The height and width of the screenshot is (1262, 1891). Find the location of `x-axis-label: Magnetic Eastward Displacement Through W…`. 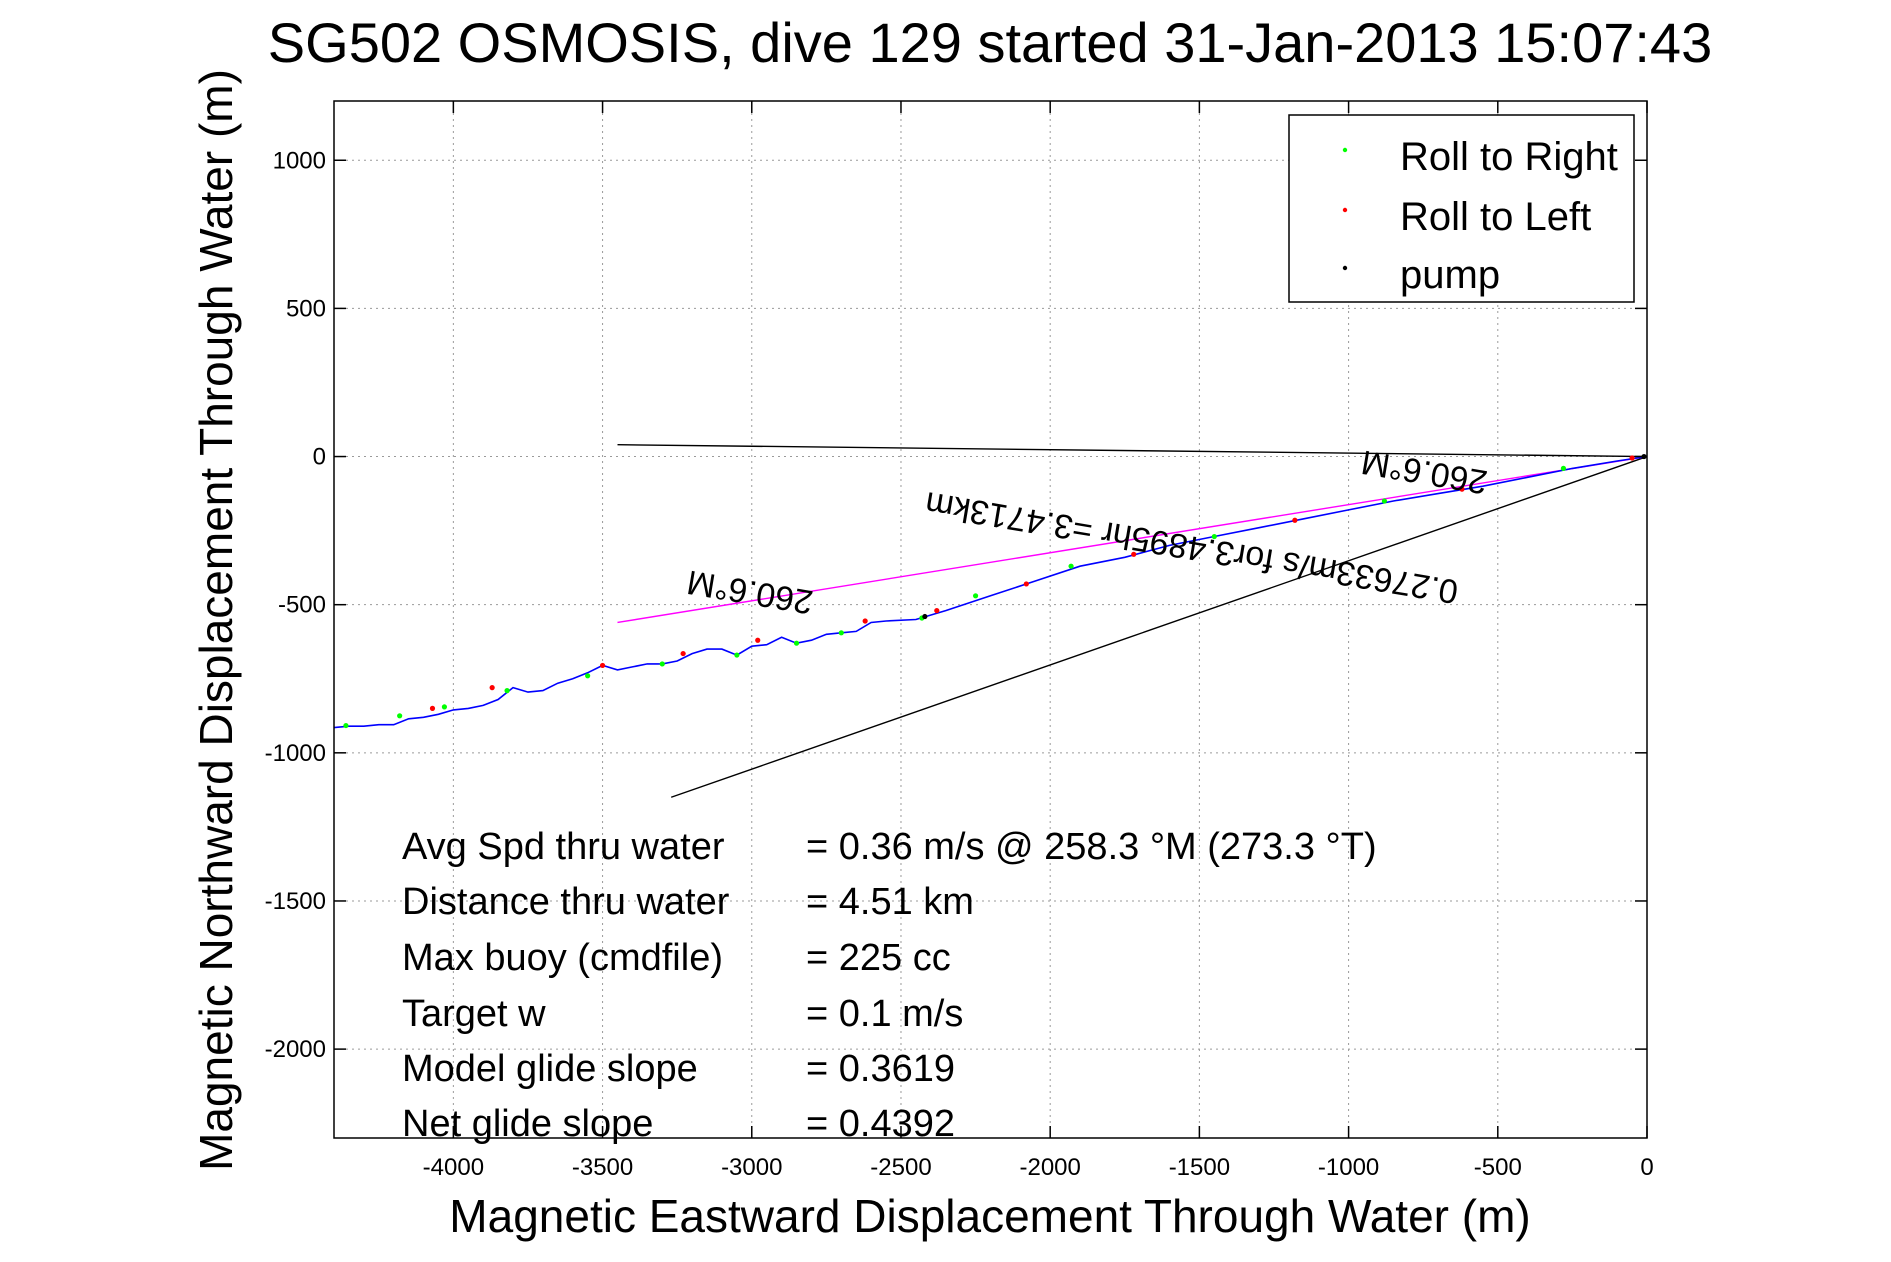

x-axis-label: Magnetic Eastward Displacement Through W… is located at coordinates (989, 1216).